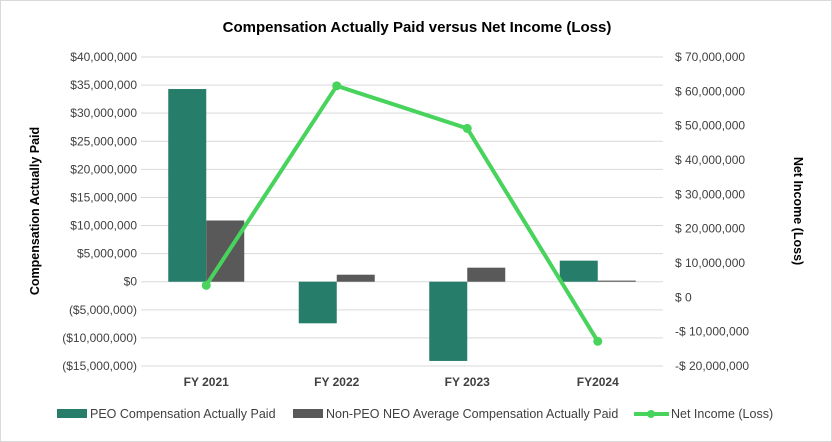 Image resolution: width=832 pixels, height=442 pixels. Describe the element at coordinates (308, 413) in the screenshot. I see `legend-swatch-non-peo` at that location.